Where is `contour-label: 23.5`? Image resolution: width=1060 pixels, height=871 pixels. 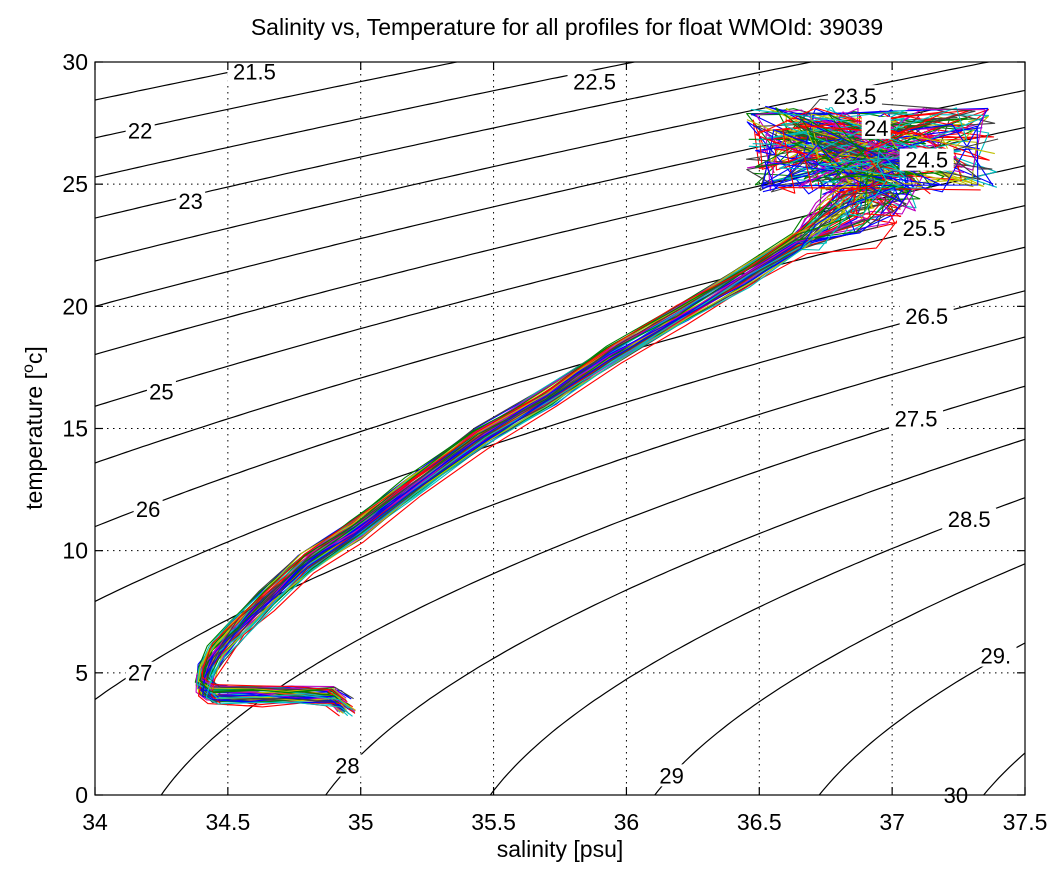 contour-label: 23.5 is located at coordinates (855, 96).